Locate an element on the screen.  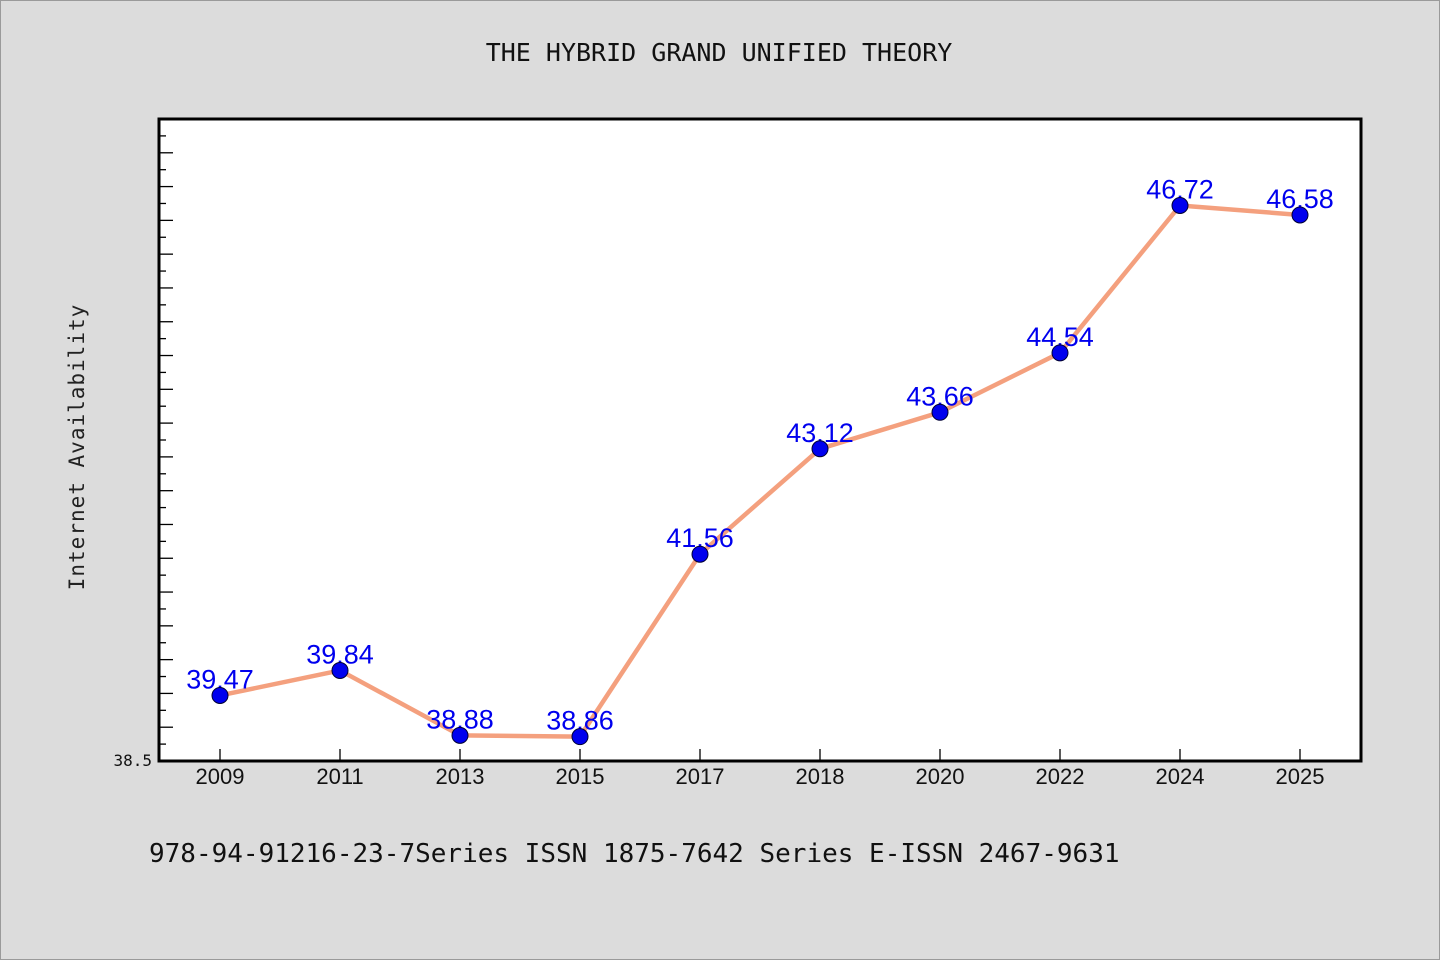
y-axis-label: Internet Availability is located at coordinates (77, 447).